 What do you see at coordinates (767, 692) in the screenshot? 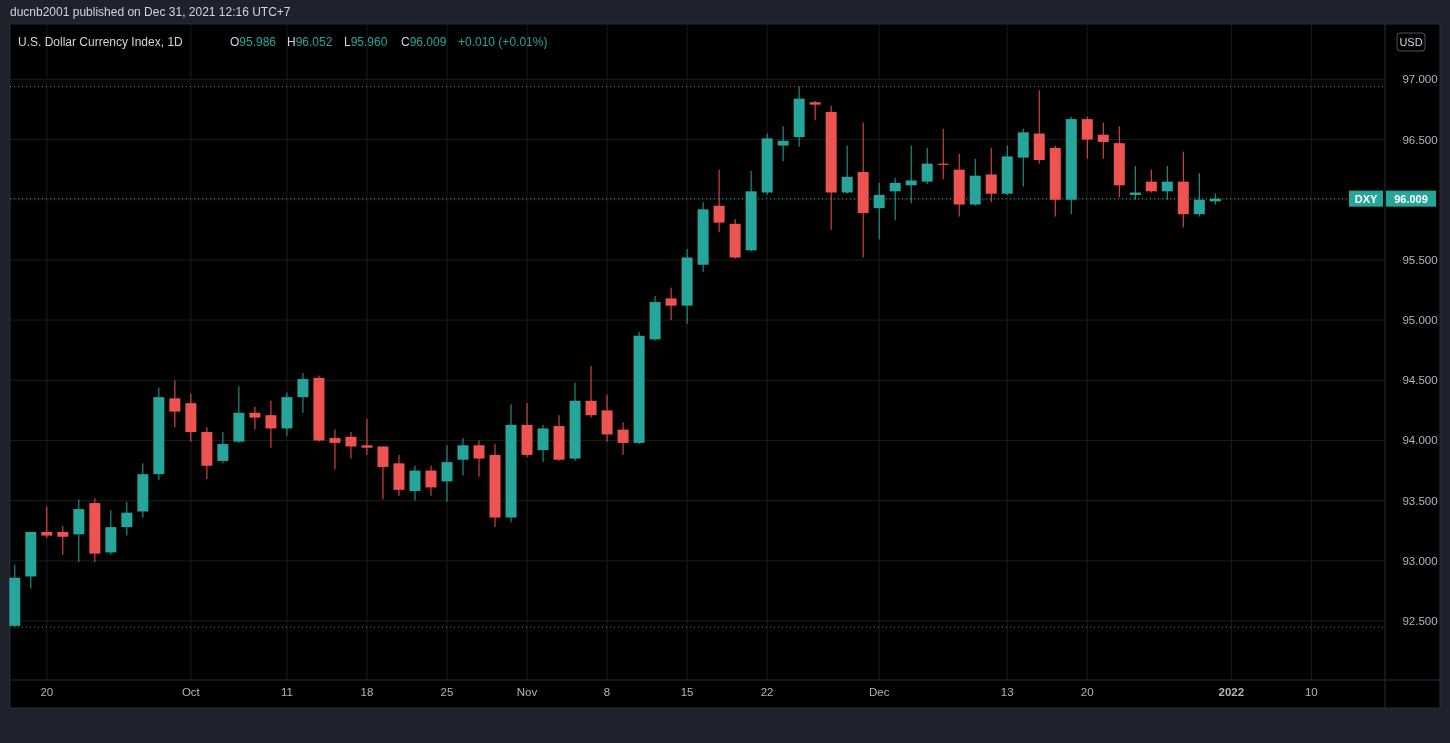
I see `x-tick-label: 22` at bounding box center [767, 692].